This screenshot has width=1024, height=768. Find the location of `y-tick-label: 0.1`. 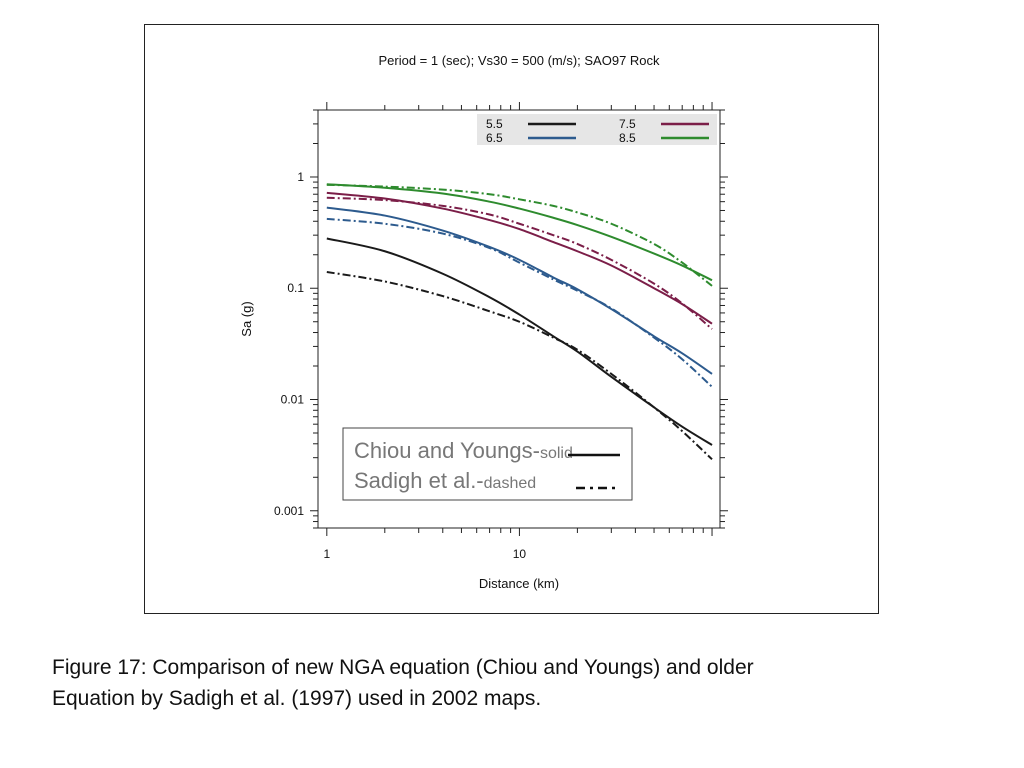

y-tick-label: 0.1 is located at coordinates (295, 288).